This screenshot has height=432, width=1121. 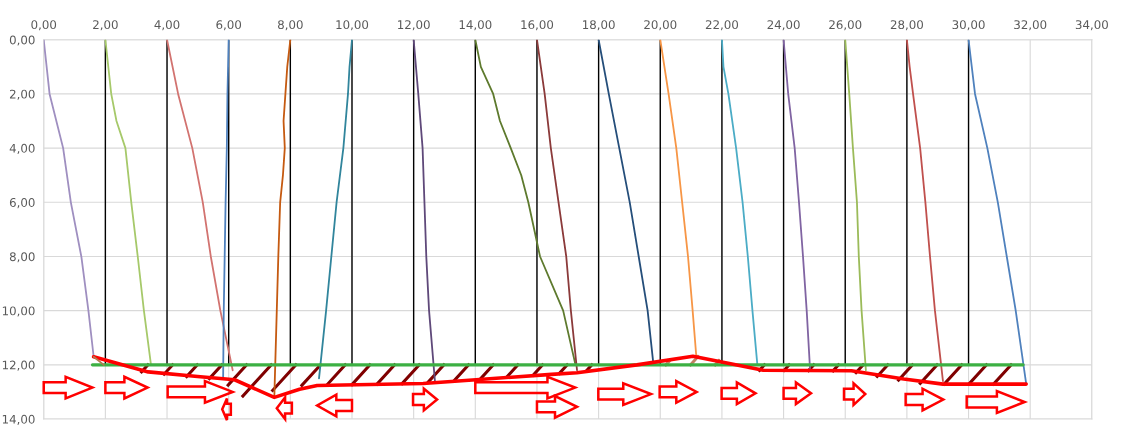 What do you see at coordinates (475, 25) in the screenshot?
I see `x-tick-label: 14,00` at bounding box center [475, 25].